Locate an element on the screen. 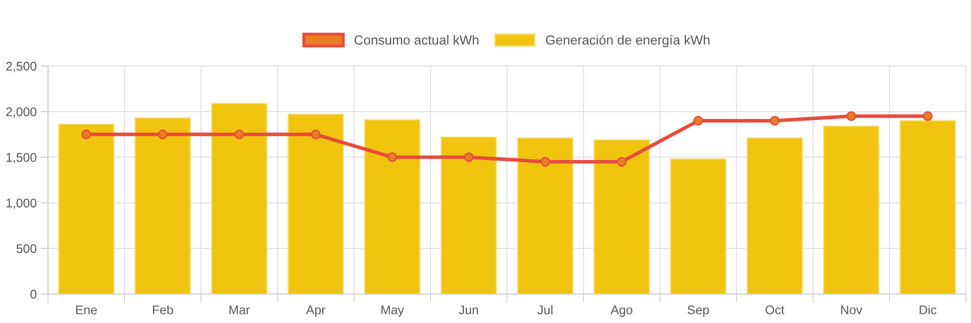  x-tick-label: Apr is located at coordinates (316, 311).